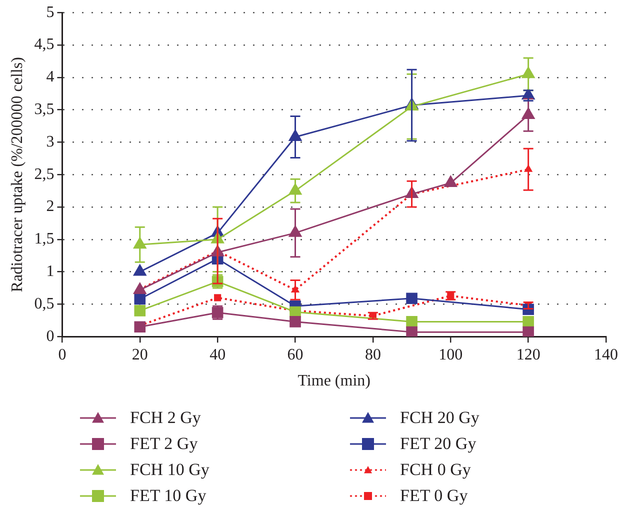  I want to click on legend-label: FCH 2 Gy, so click(165, 418).